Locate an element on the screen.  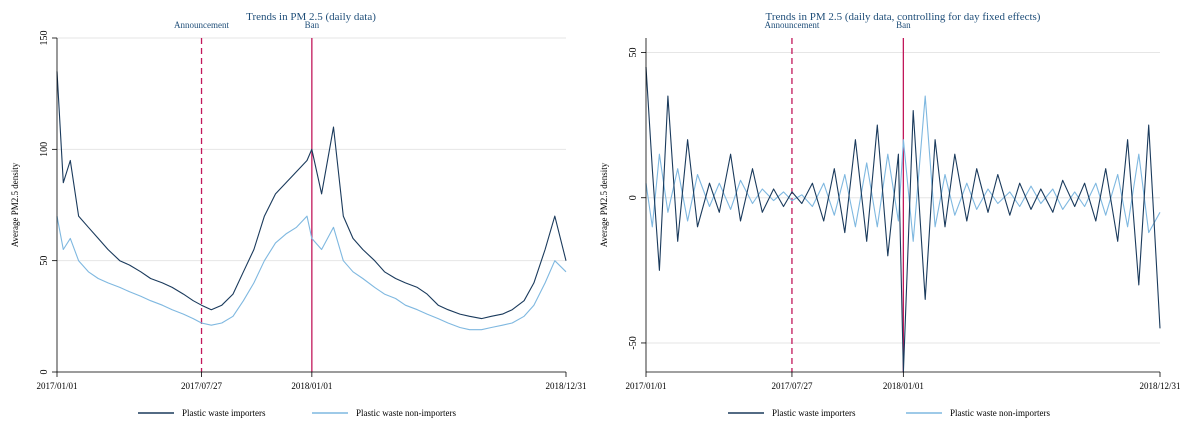
y-axis-label-left: Average PM2.5 density is located at coordinates (15, 204).